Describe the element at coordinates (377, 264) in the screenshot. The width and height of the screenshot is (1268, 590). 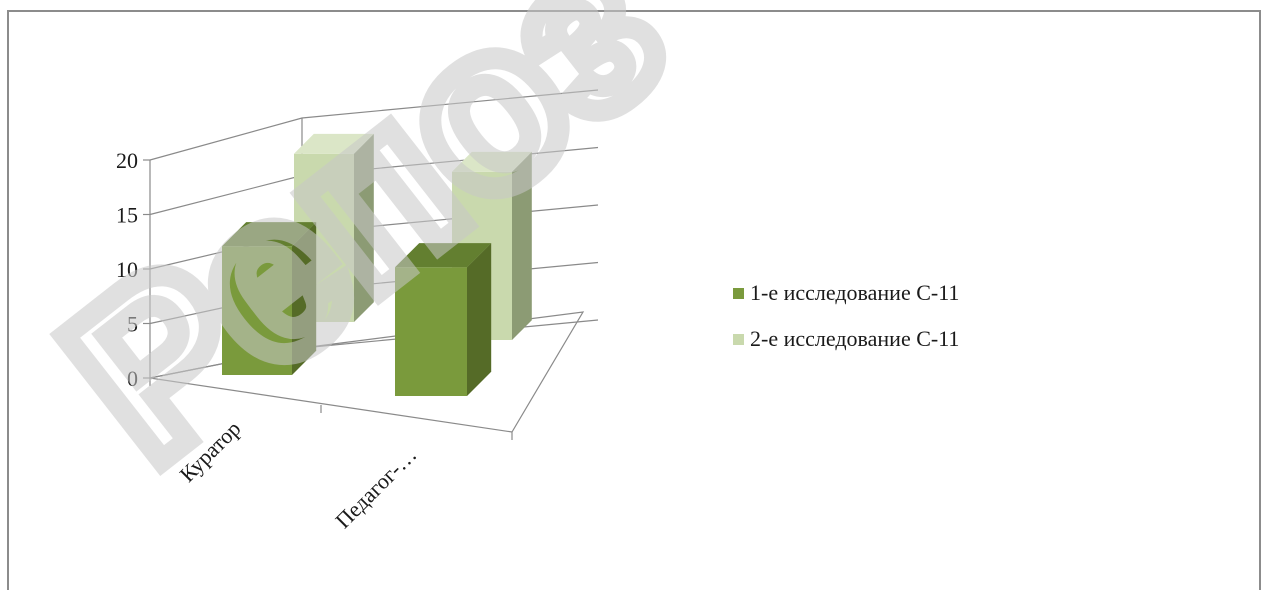
I see `bars` at that location.